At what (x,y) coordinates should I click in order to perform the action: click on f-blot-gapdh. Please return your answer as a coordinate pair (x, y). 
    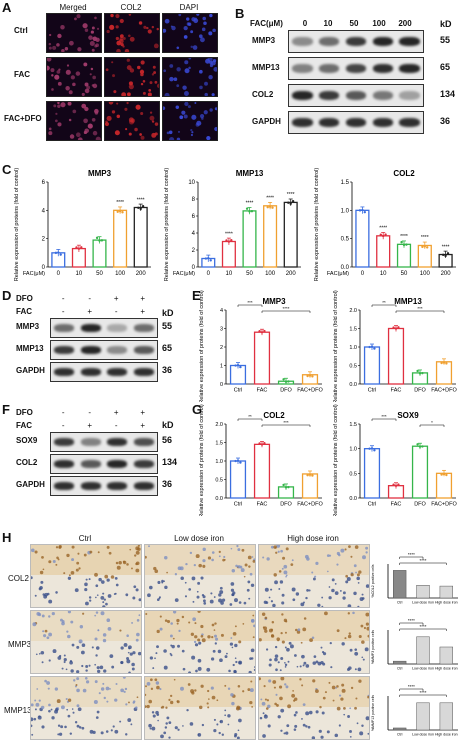
    Looking at the image, I should click on (104, 486).